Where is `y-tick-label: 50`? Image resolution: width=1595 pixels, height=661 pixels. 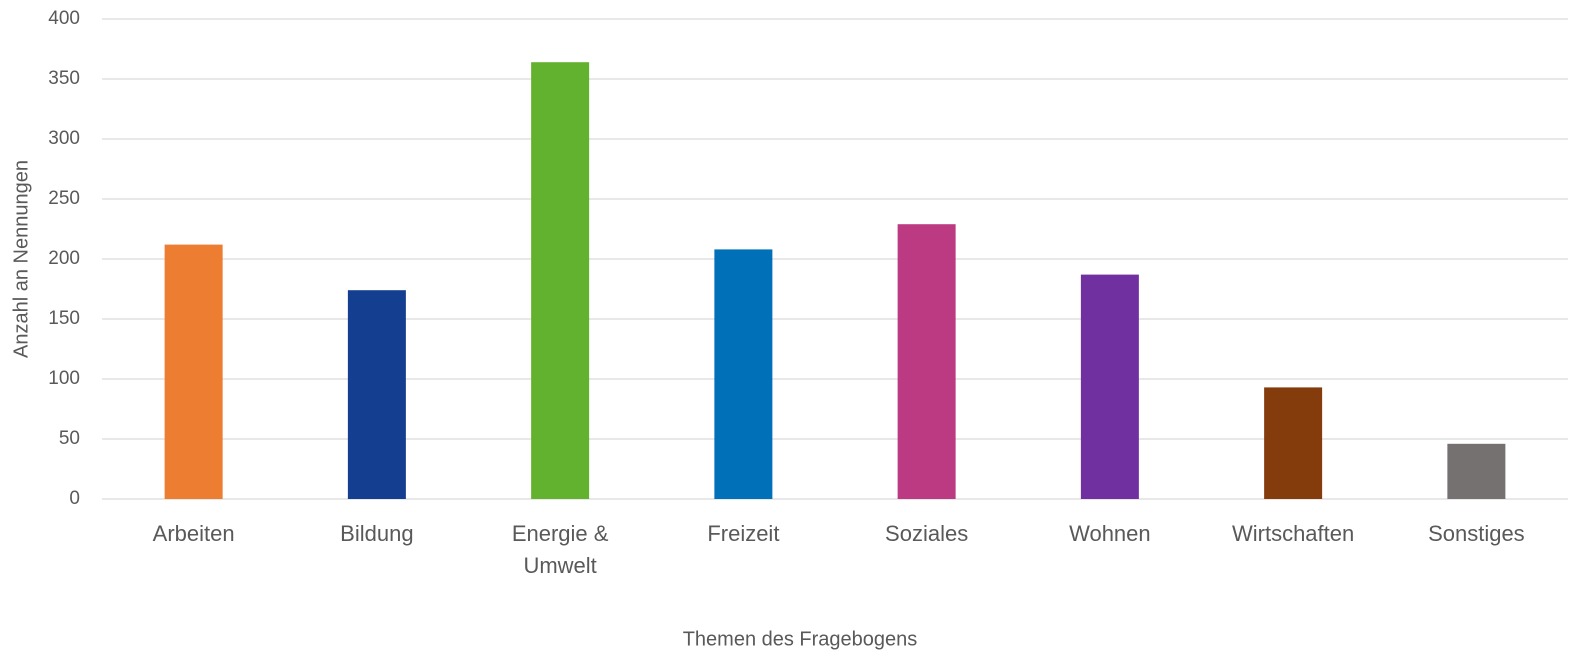 y-tick-label: 50 is located at coordinates (69, 438).